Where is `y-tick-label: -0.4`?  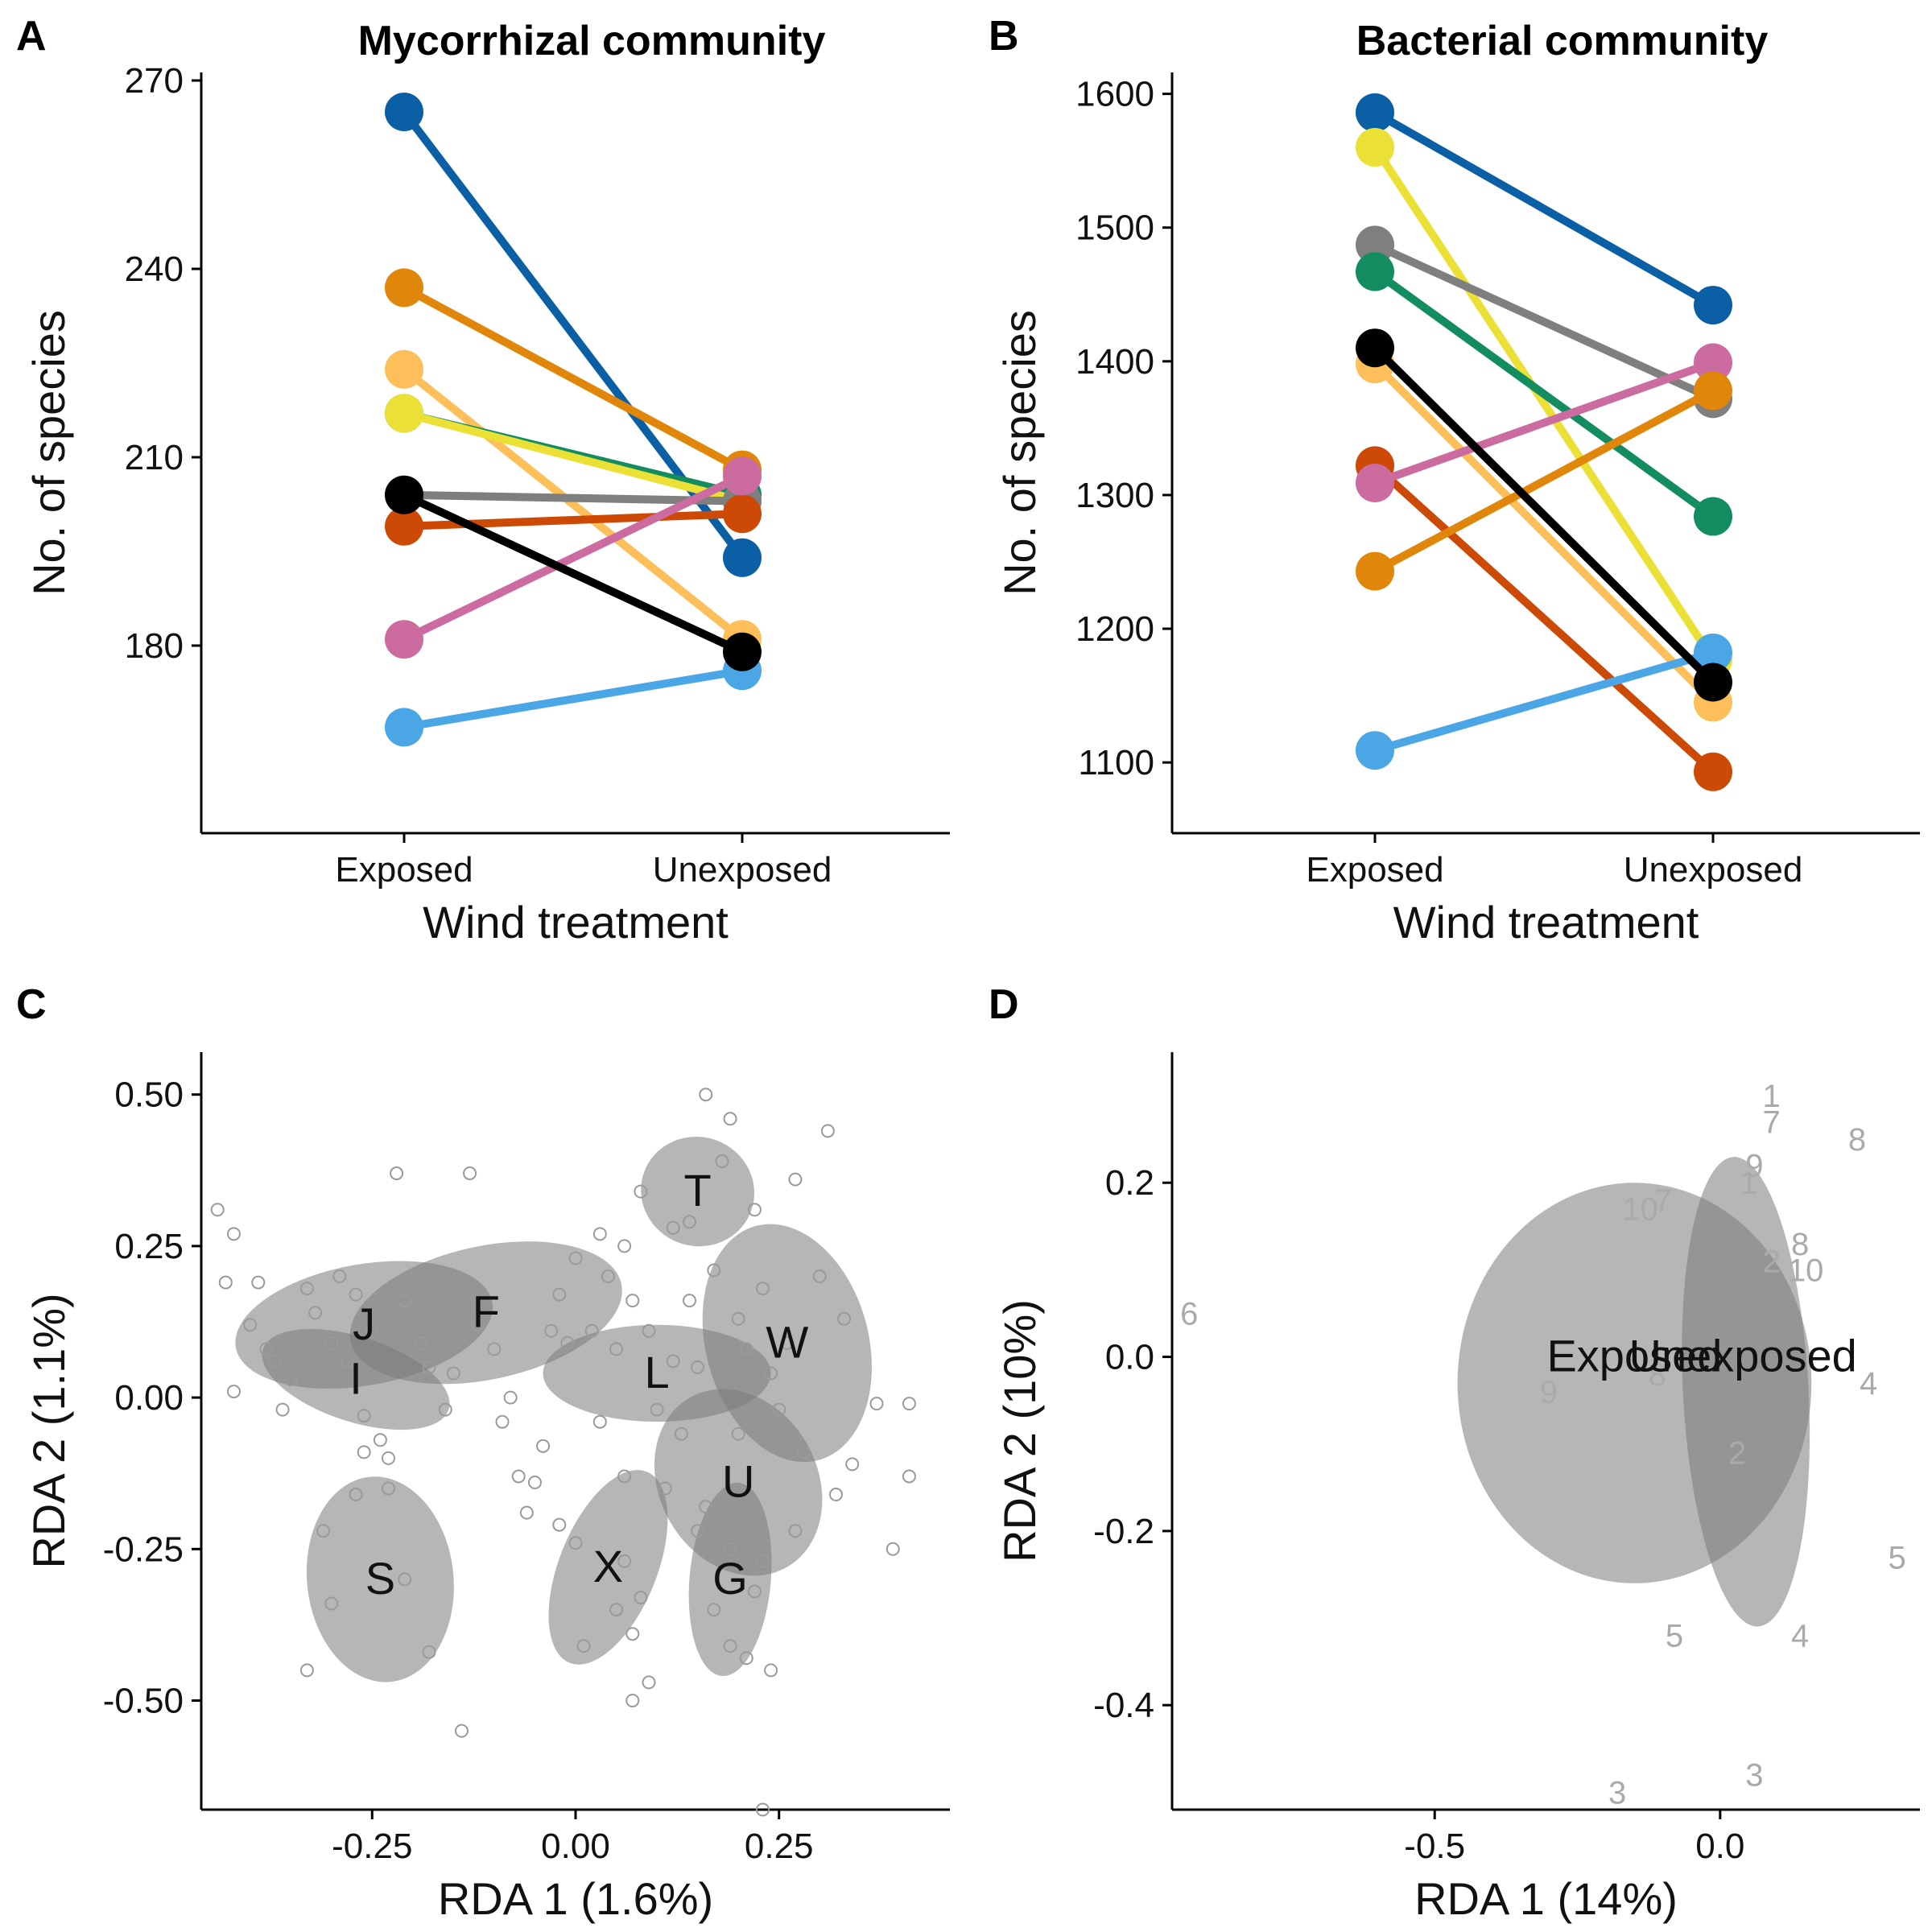
y-tick-label: -0.4 is located at coordinates (1123, 1705).